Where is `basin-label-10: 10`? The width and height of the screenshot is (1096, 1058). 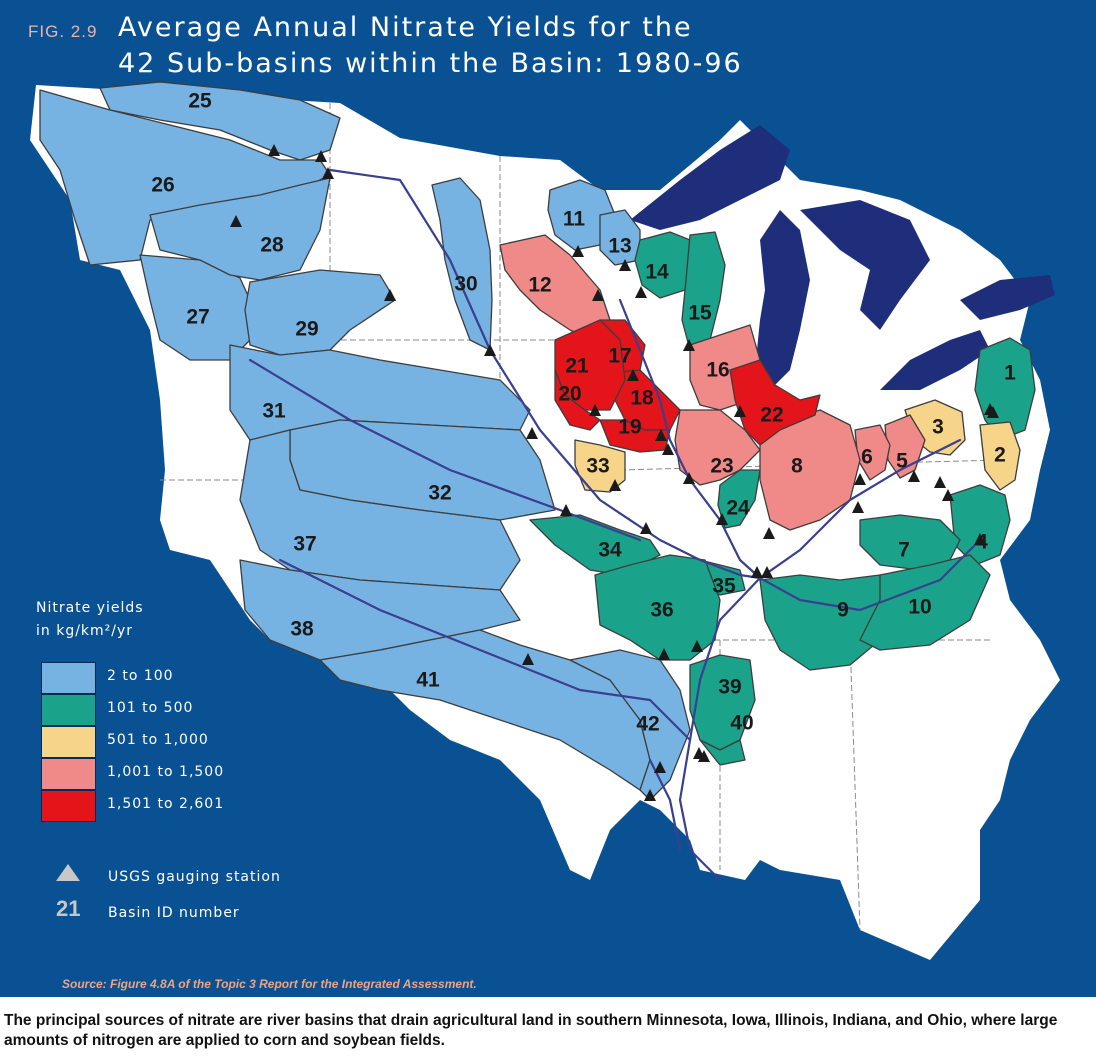 basin-label-10: 10 is located at coordinates (919, 607).